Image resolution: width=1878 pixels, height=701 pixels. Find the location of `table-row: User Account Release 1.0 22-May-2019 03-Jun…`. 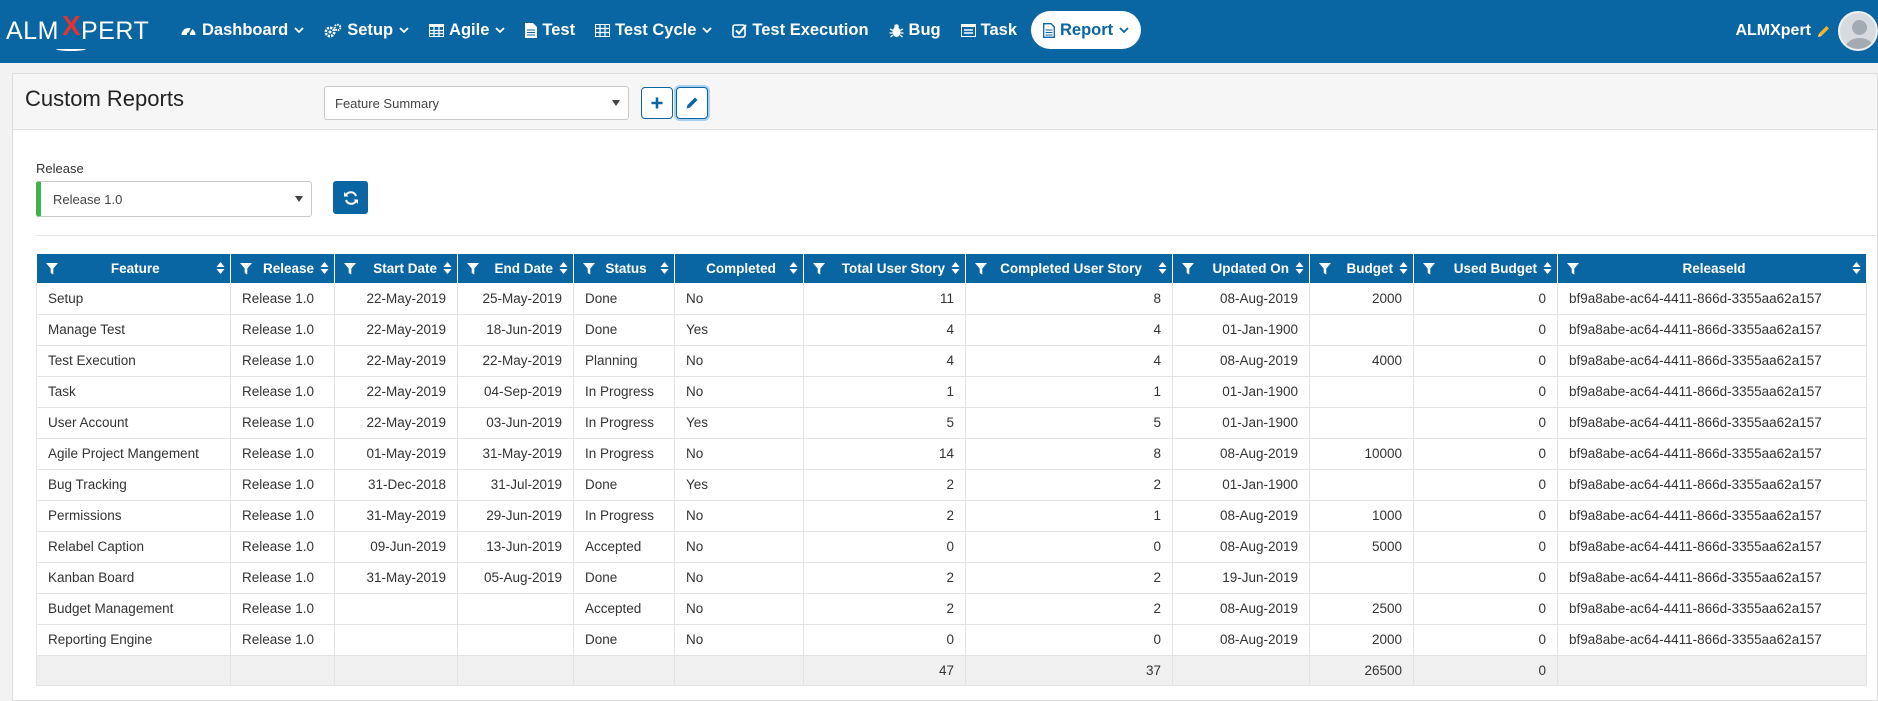

table-row: User Account Release 1.0 22-May-2019 03-Jun… is located at coordinates (951, 423).